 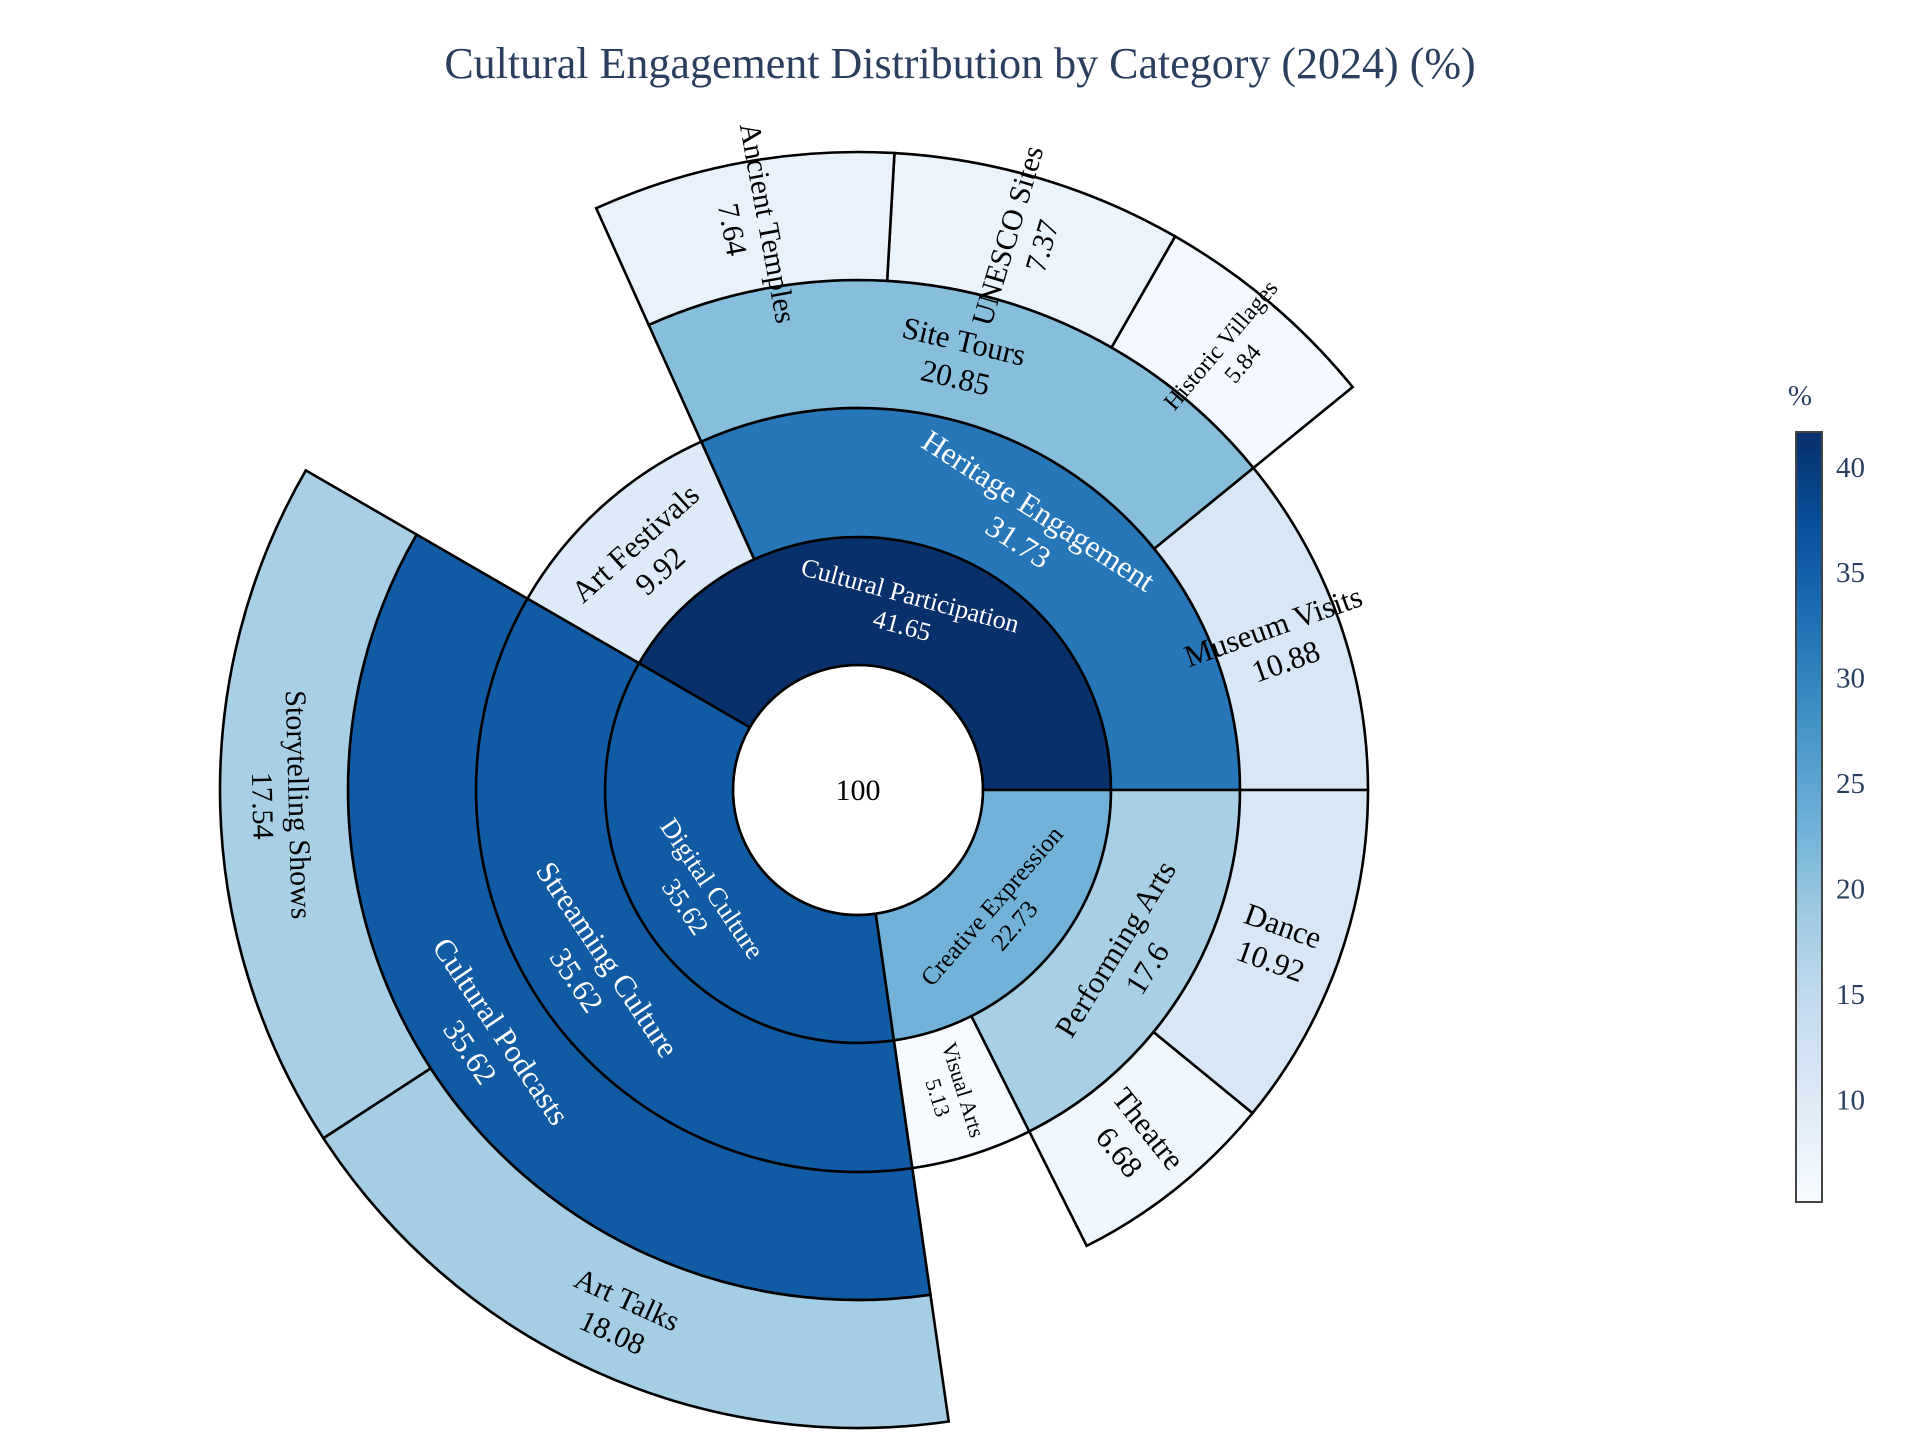 I want to click on label-ss-value: 17.54, so click(x=262, y=806).